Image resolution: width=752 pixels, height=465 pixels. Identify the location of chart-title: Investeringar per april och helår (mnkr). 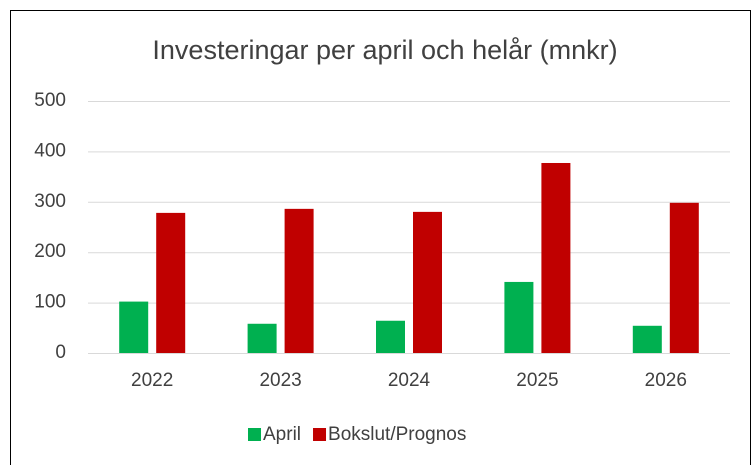
(384, 50).